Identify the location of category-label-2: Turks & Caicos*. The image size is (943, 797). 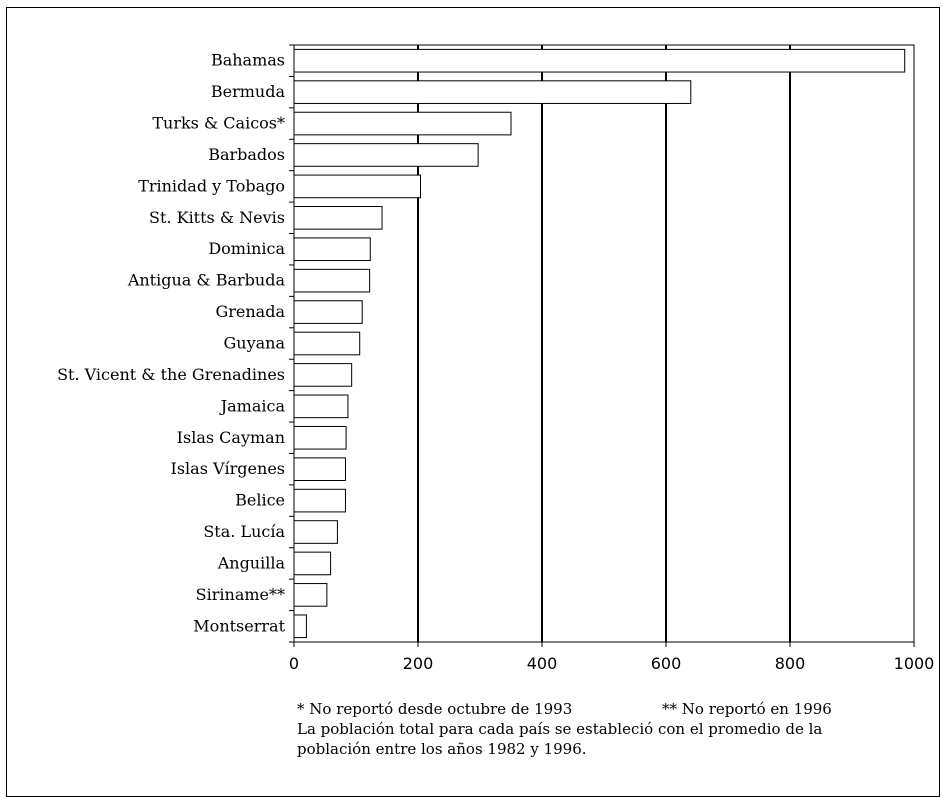
(218, 123).